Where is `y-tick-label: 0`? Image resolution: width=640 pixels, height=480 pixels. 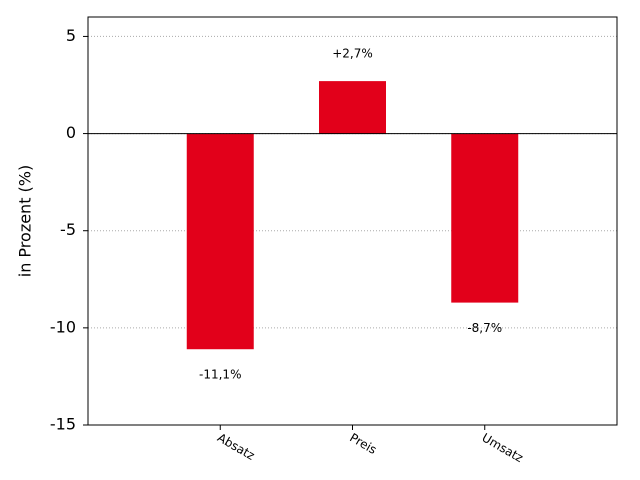
y-tick-label: 0 is located at coordinates (71, 132).